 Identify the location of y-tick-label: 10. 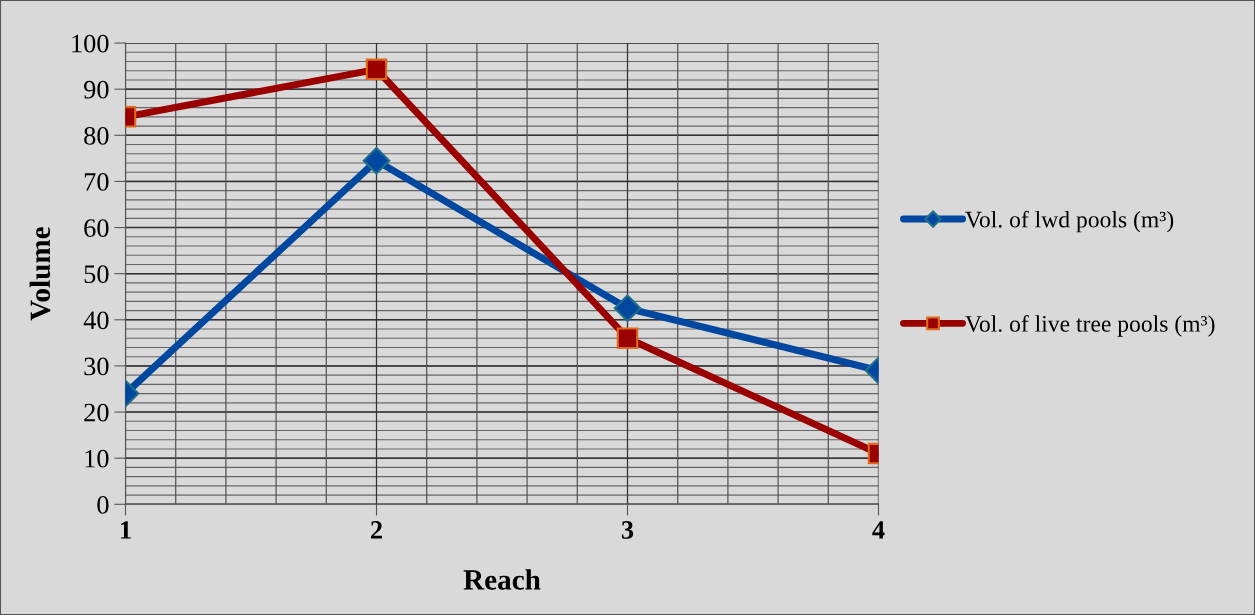
(97, 458).